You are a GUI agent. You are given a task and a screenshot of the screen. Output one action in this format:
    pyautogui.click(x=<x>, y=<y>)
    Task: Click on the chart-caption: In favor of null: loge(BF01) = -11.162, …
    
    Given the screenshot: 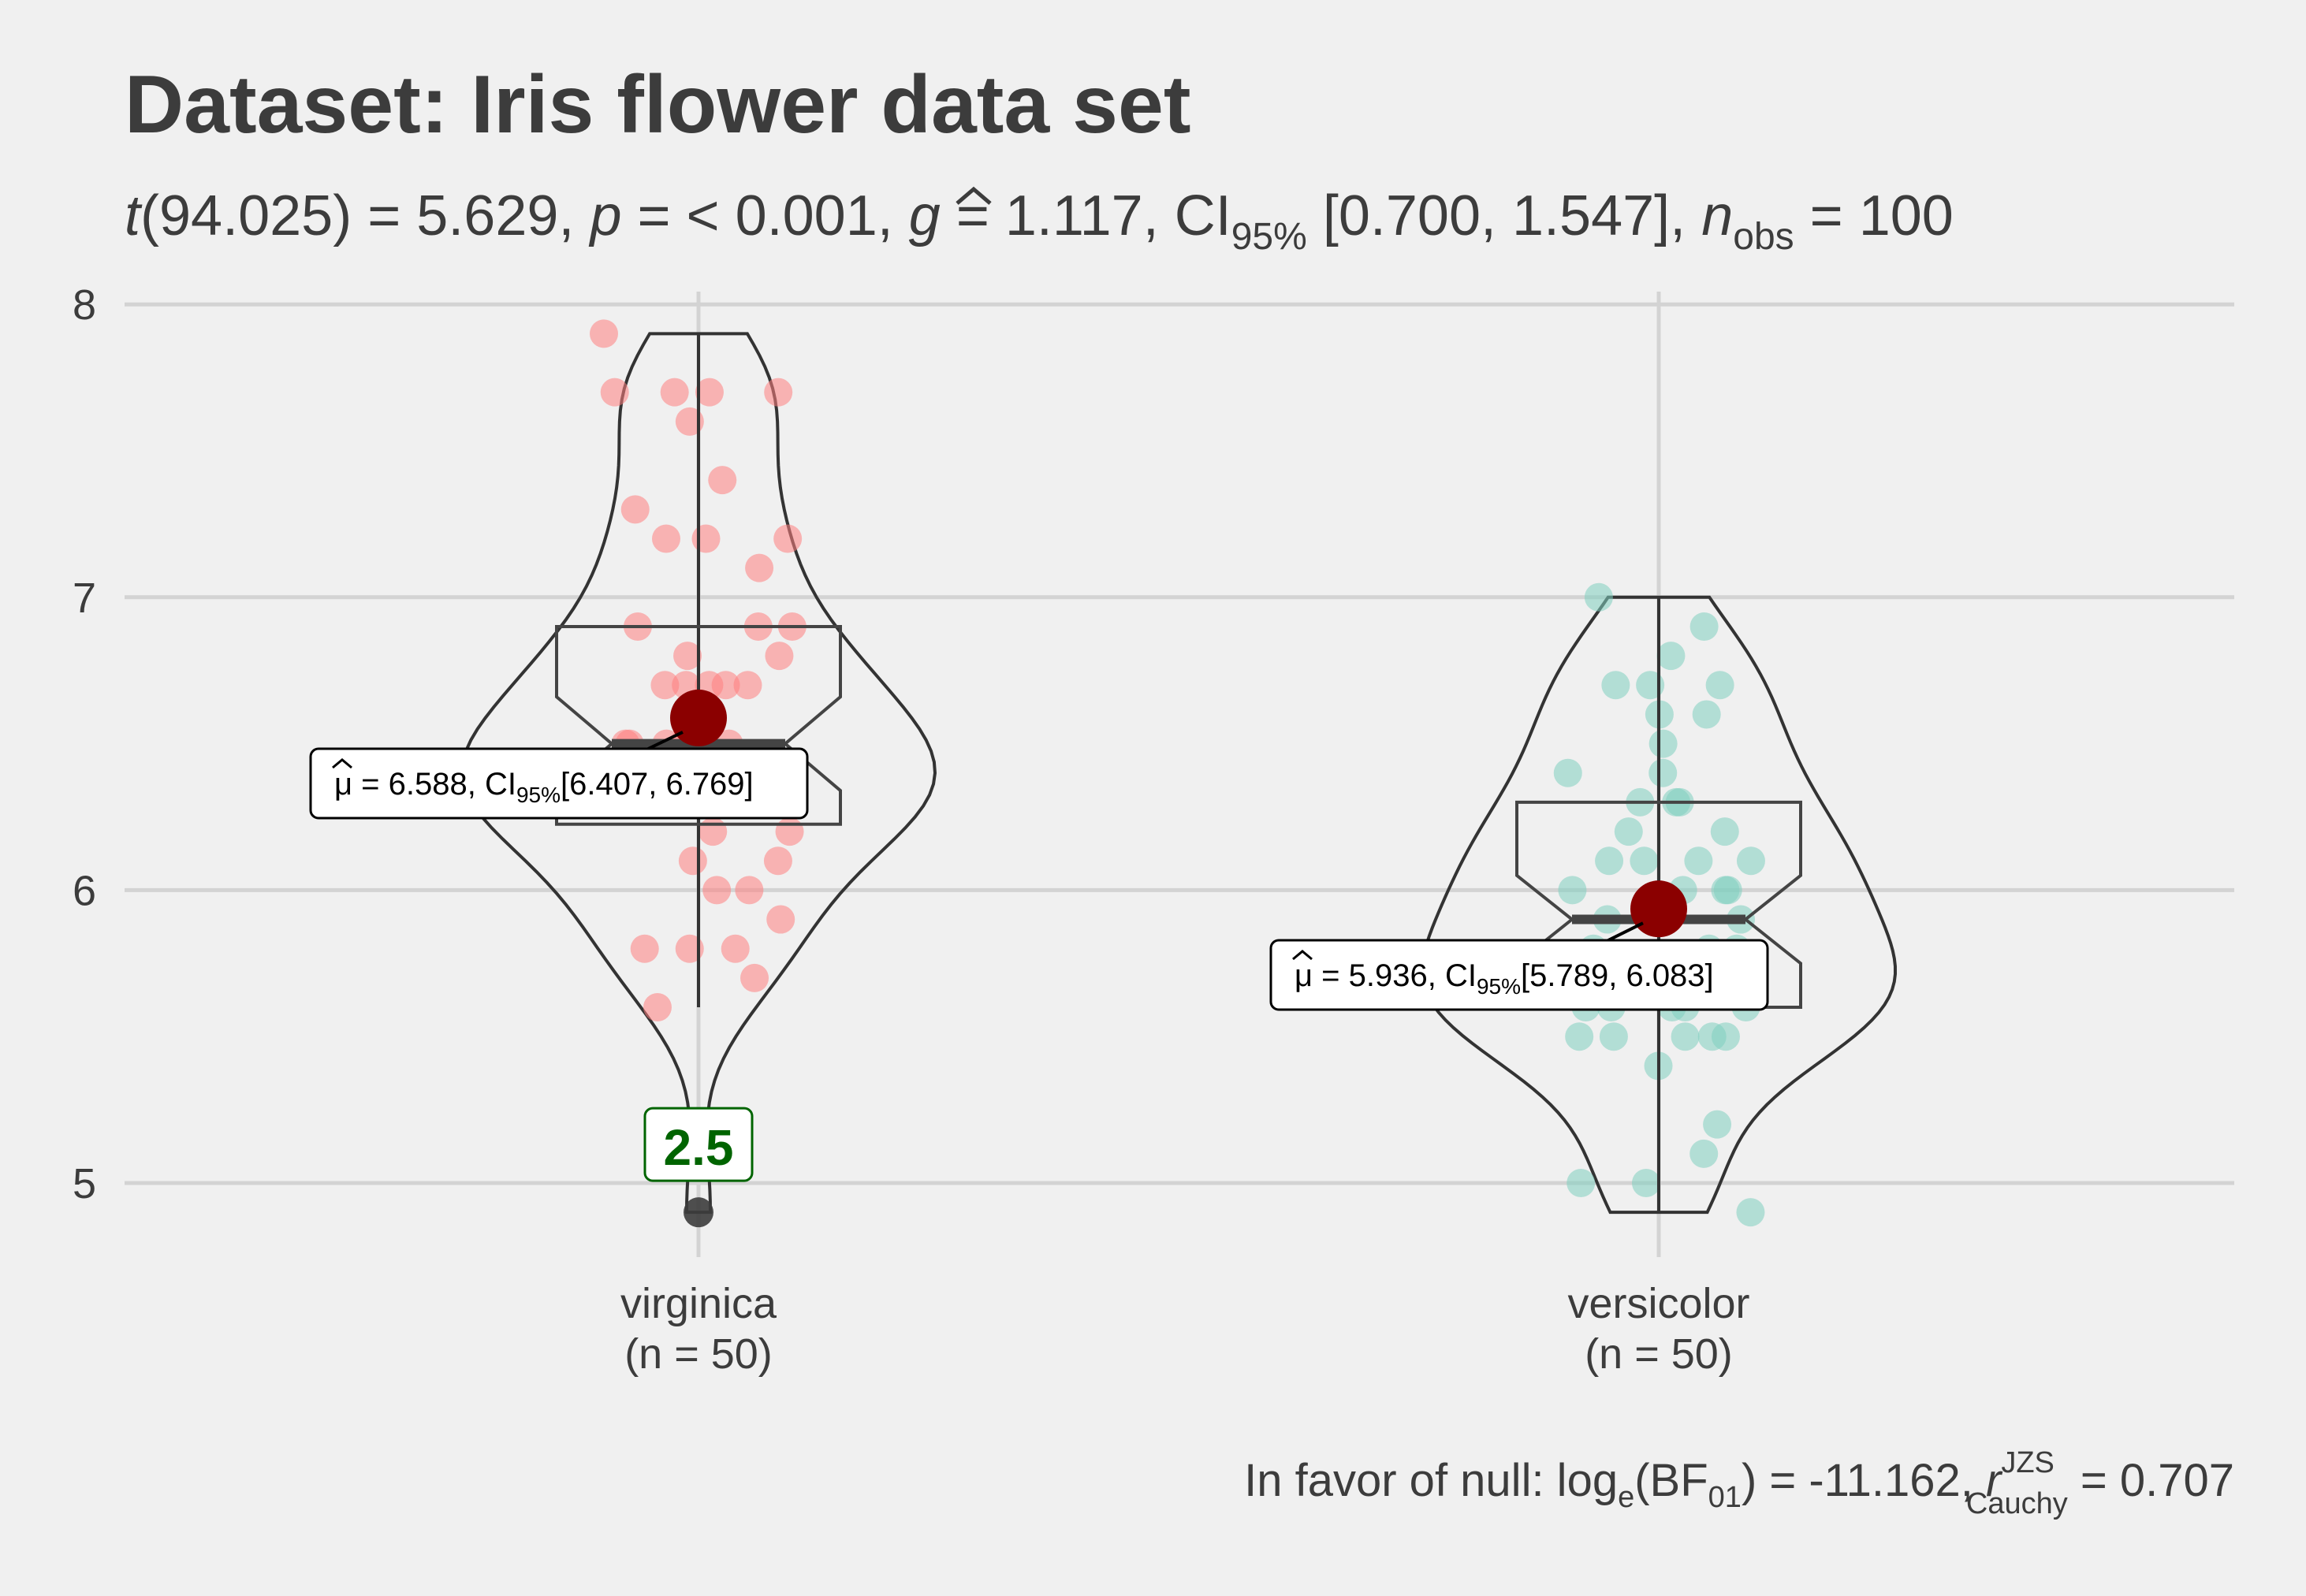 What is the action you would take?
    pyautogui.click(x=1739, y=1483)
    